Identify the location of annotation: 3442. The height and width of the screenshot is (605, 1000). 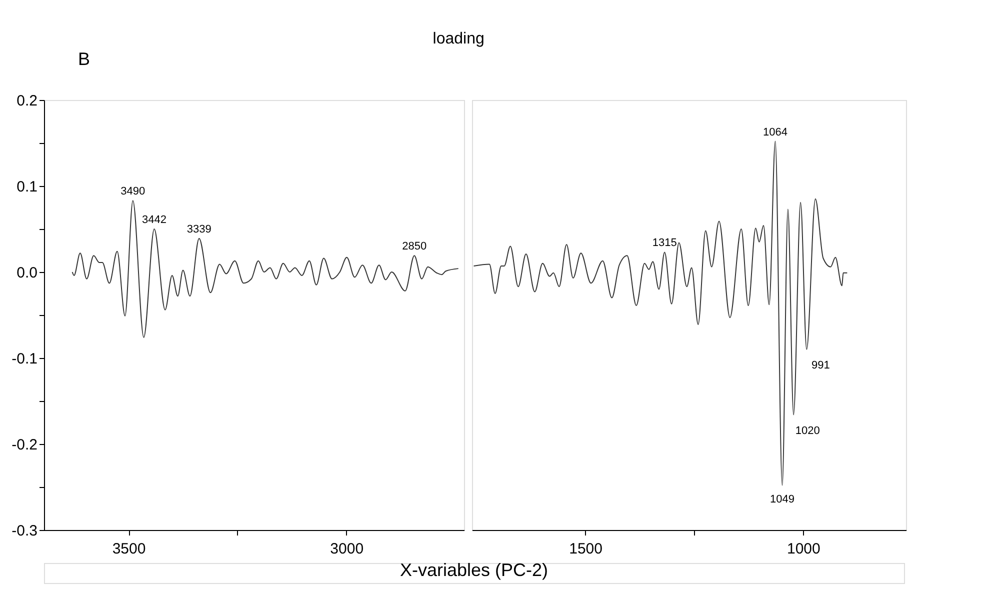
(154, 220).